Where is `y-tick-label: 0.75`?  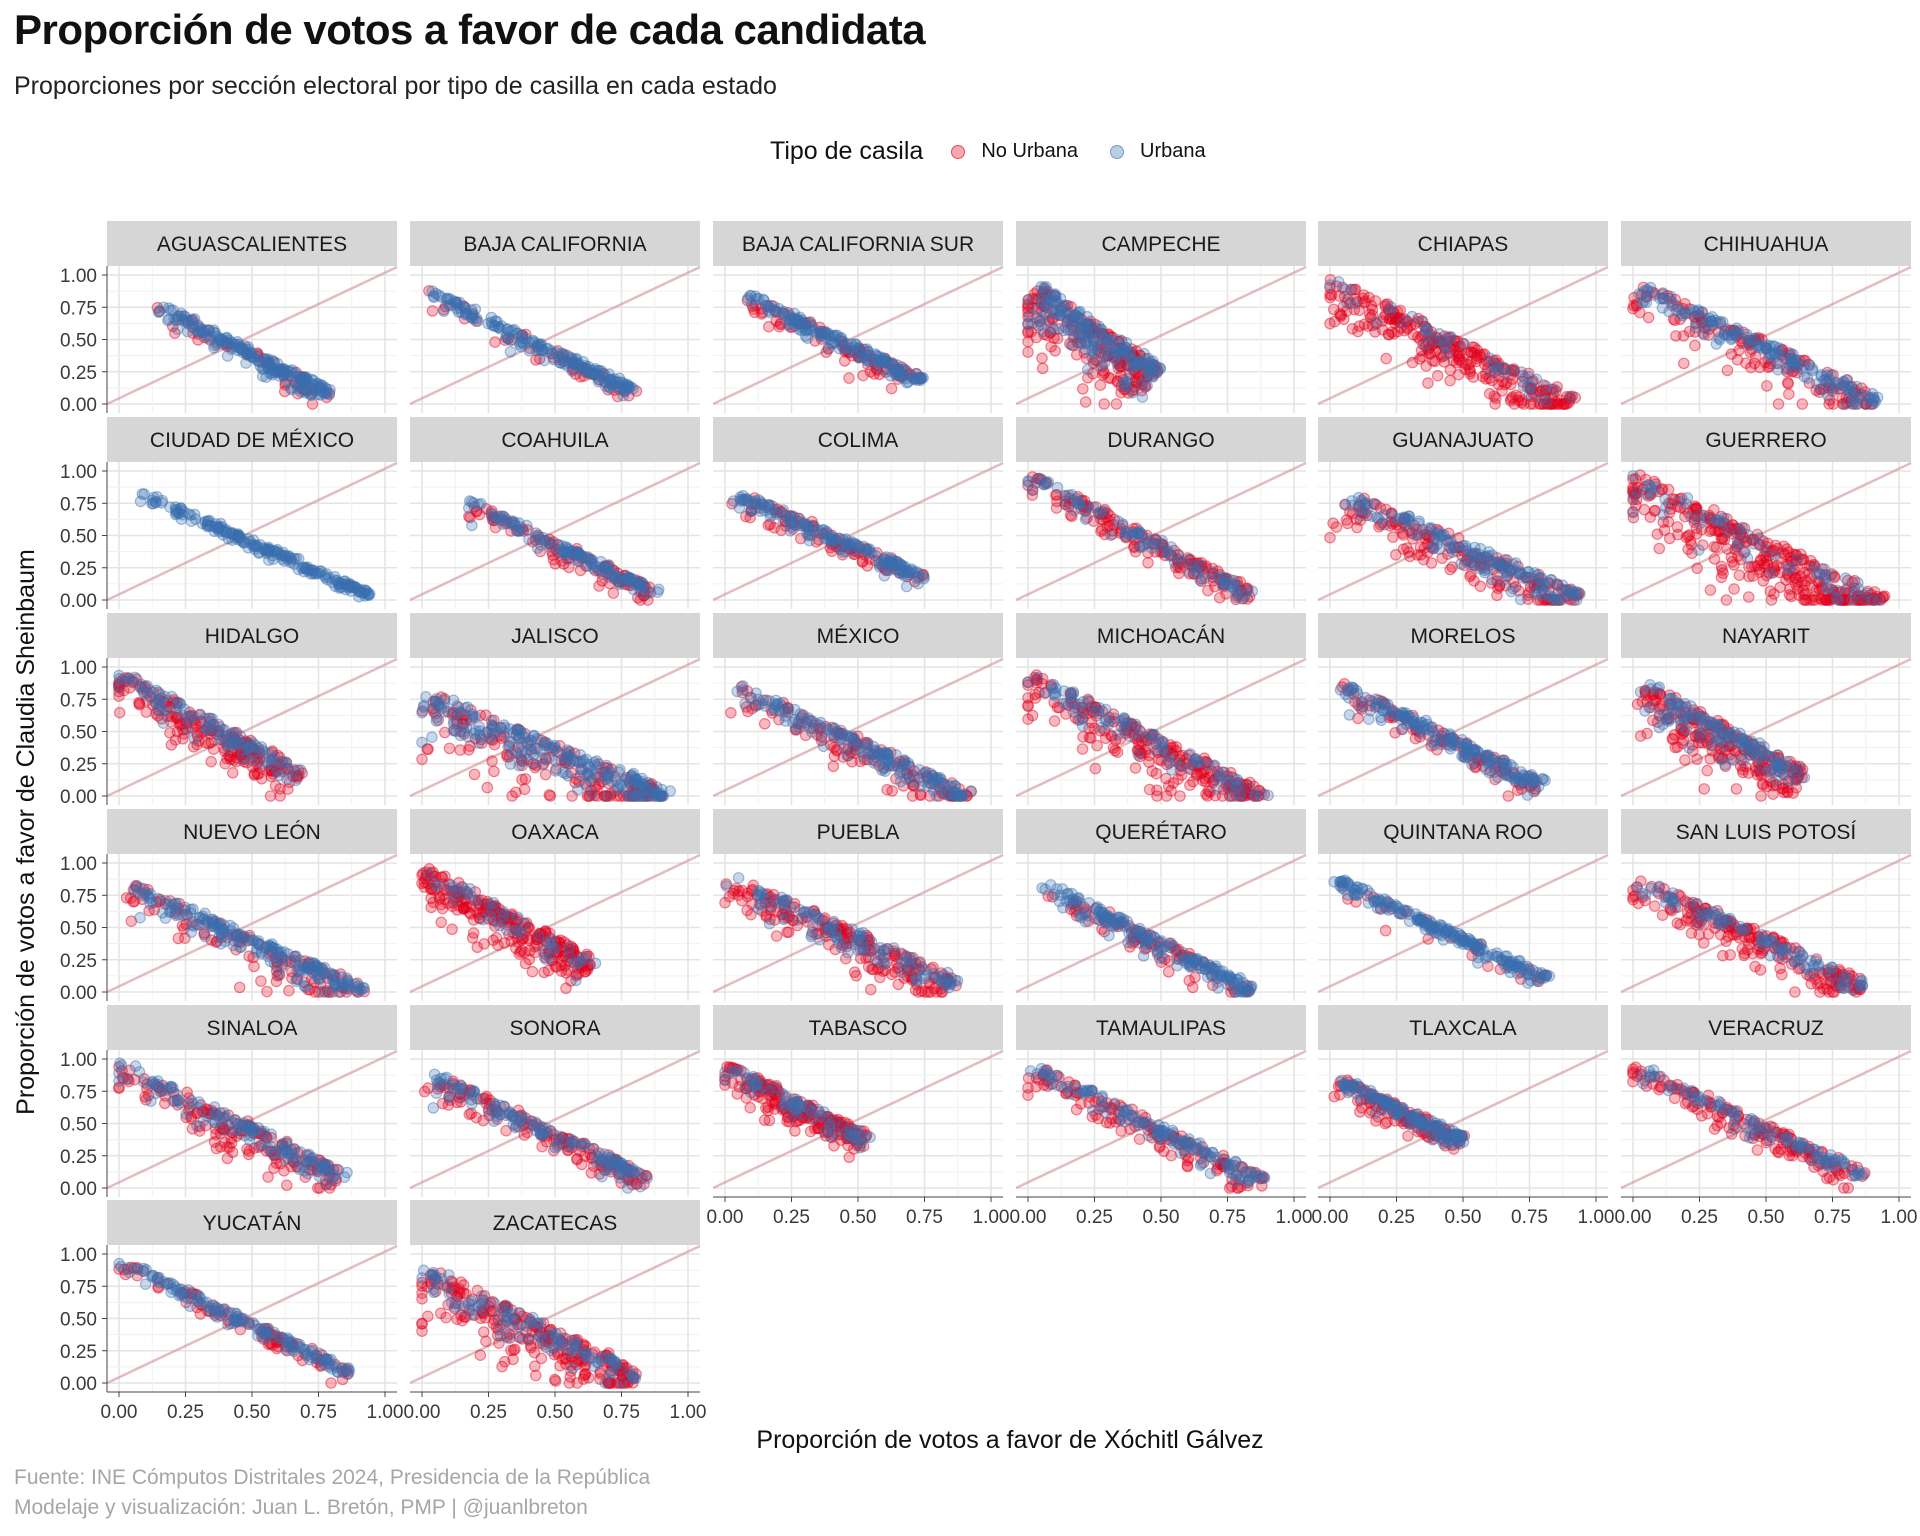 y-tick-label: 0.75 is located at coordinates (78, 700).